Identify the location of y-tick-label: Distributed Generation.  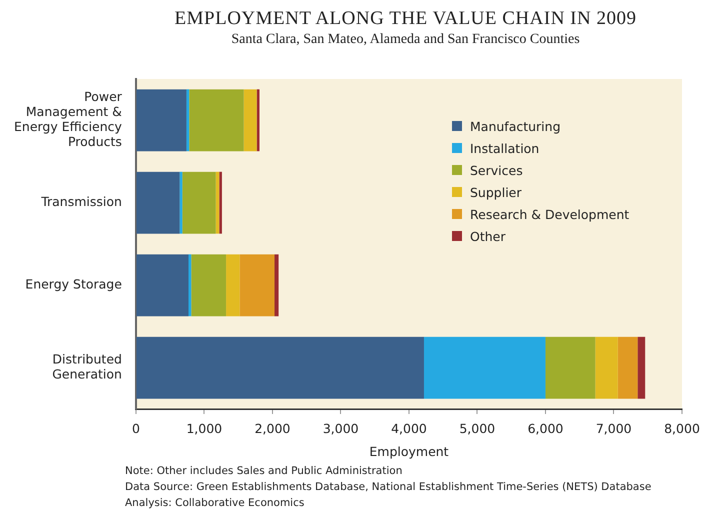
(87, 367).